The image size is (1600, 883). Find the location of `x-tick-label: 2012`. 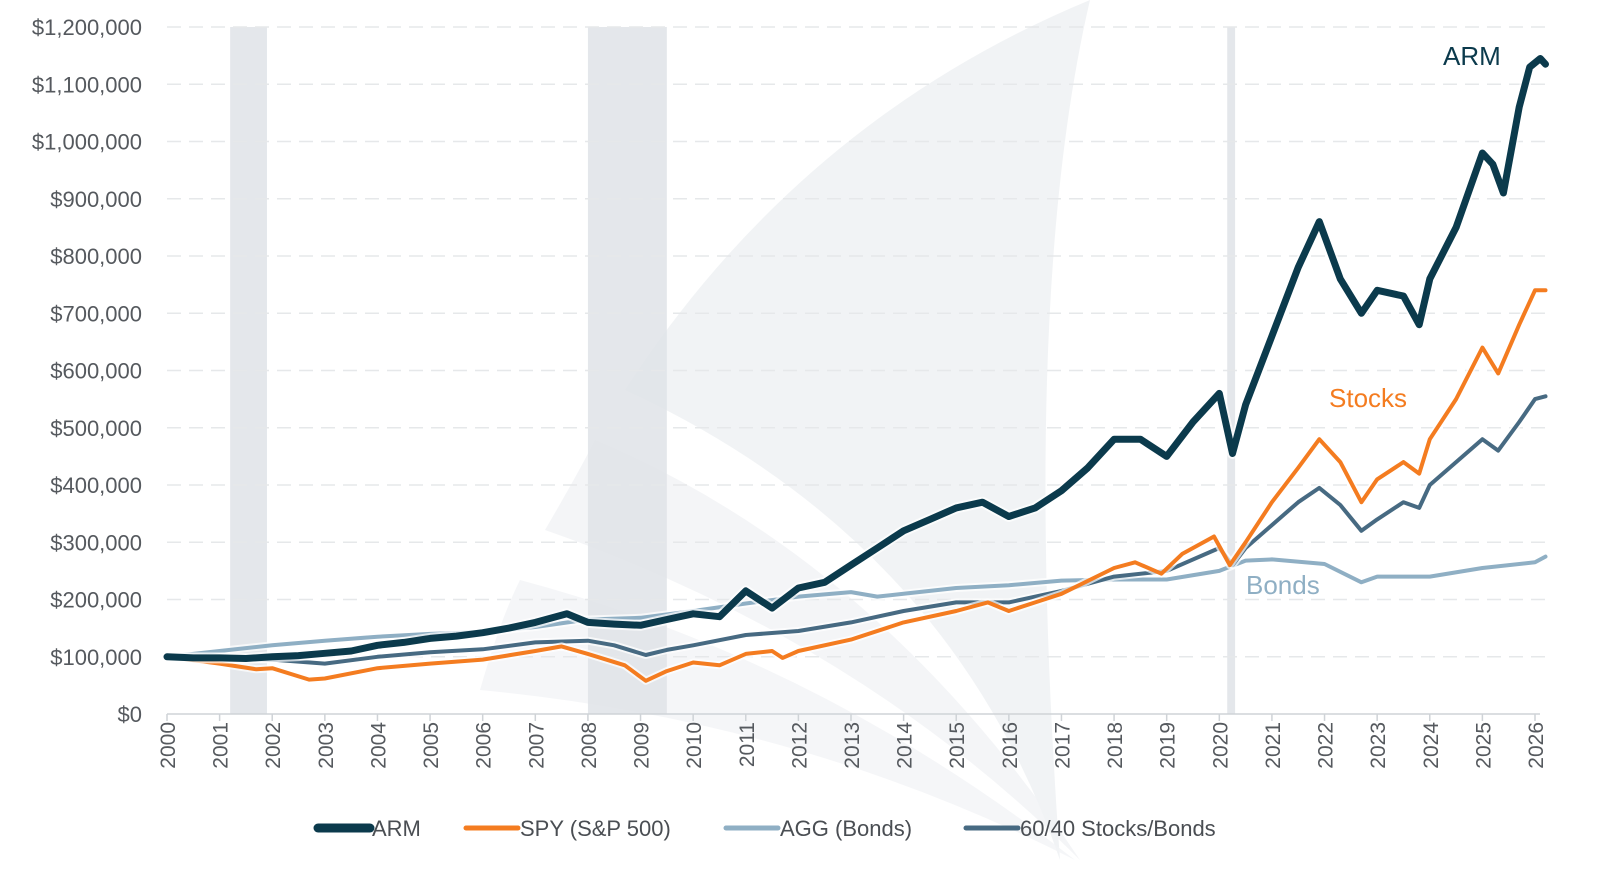

x-tick-label: 2012 is located at coordinates (799, 745).